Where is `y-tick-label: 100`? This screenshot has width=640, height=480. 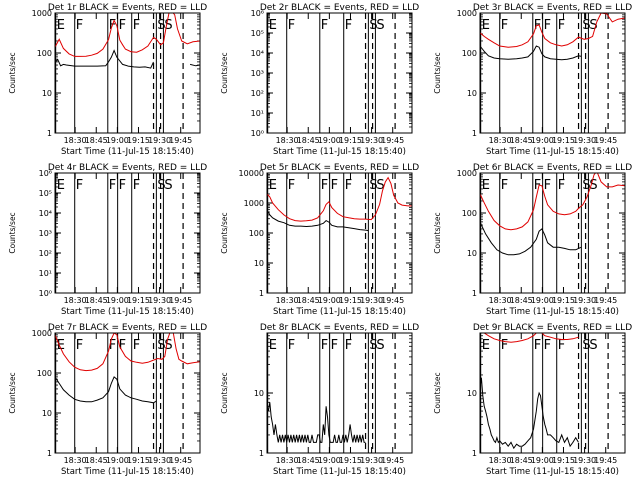 y-tick-label: 100 is located at coordinates (469, 53).